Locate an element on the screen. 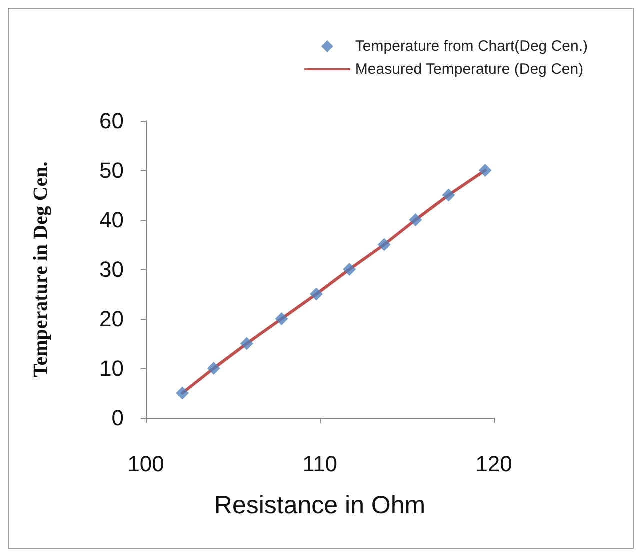 The height and width of the screenshot is (557, 642). x-tick-label: 100 is located at coordinates (146, 464).